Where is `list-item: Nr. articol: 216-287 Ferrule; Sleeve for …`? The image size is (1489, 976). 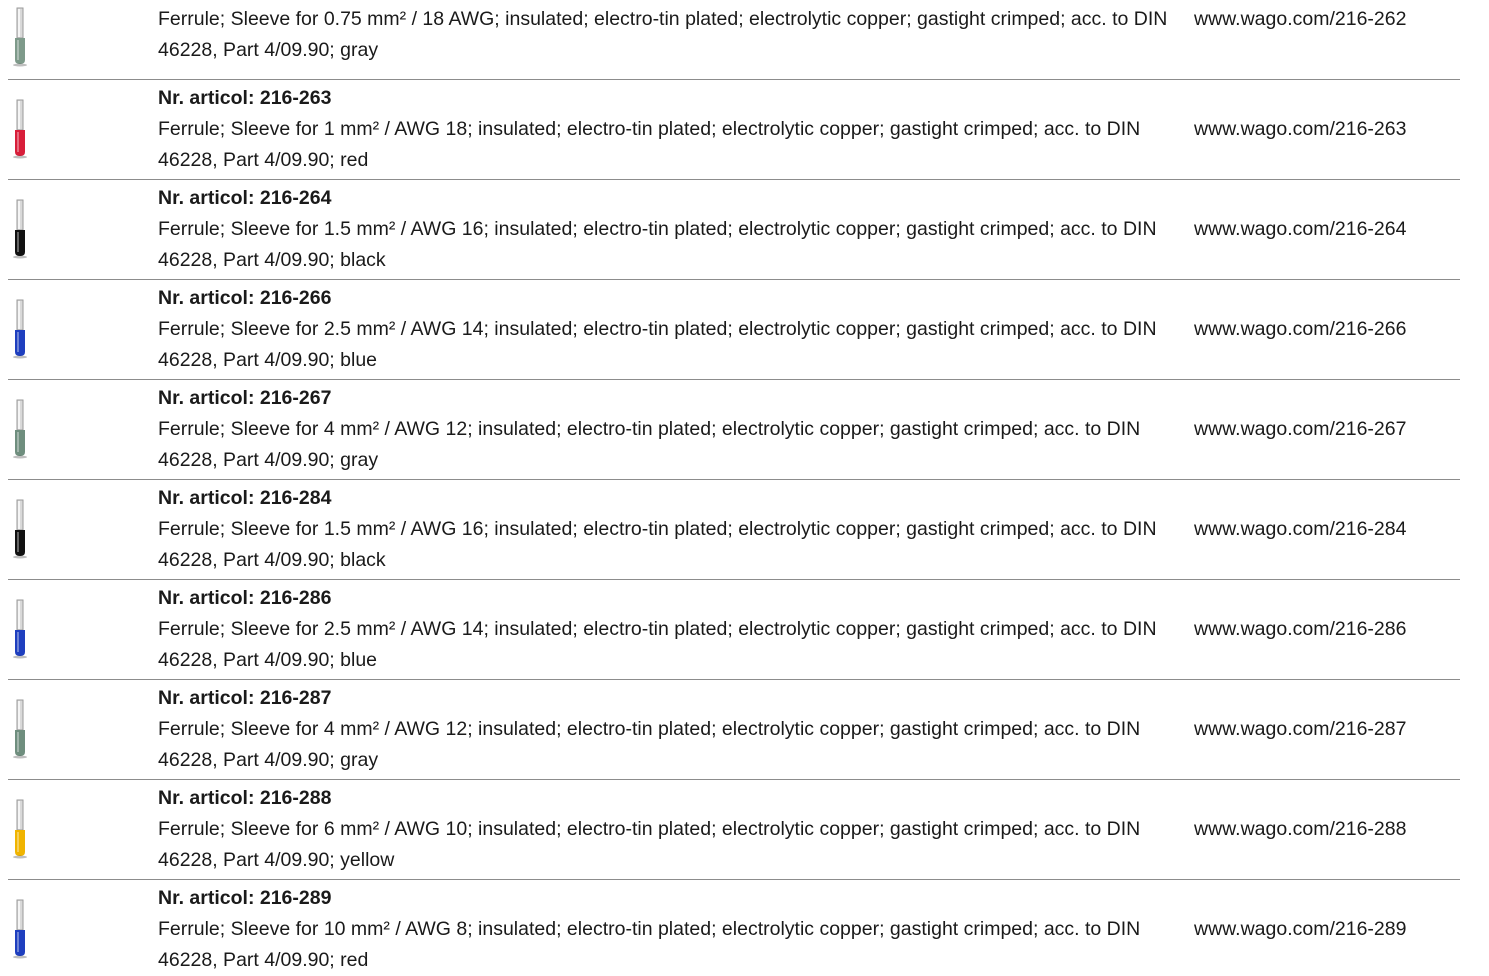 list-item: Nr. articol: 216-287 Ferrule; Sleeve for … is located at coordinates (744, 730).